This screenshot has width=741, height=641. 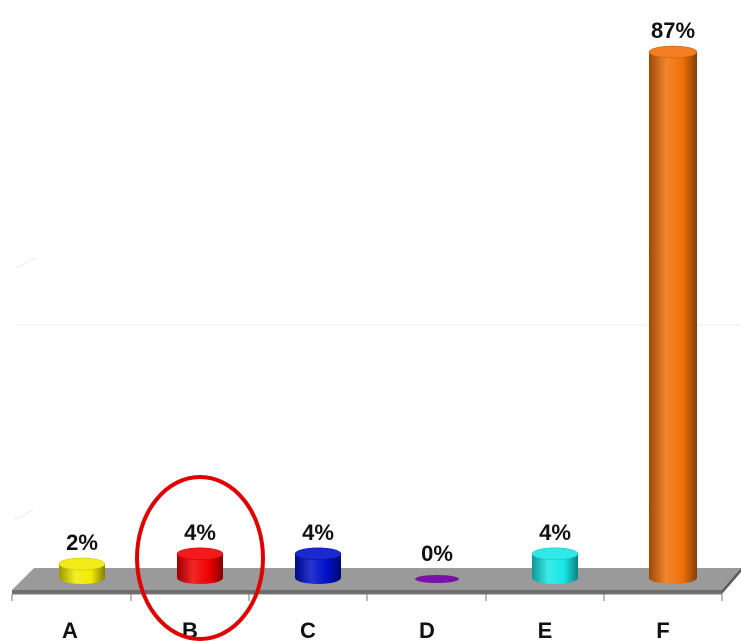 What do you see at coordinates (673, 30) in the screenshot?
I see `value-label-F: 87%` at bounding box center [673, 30].